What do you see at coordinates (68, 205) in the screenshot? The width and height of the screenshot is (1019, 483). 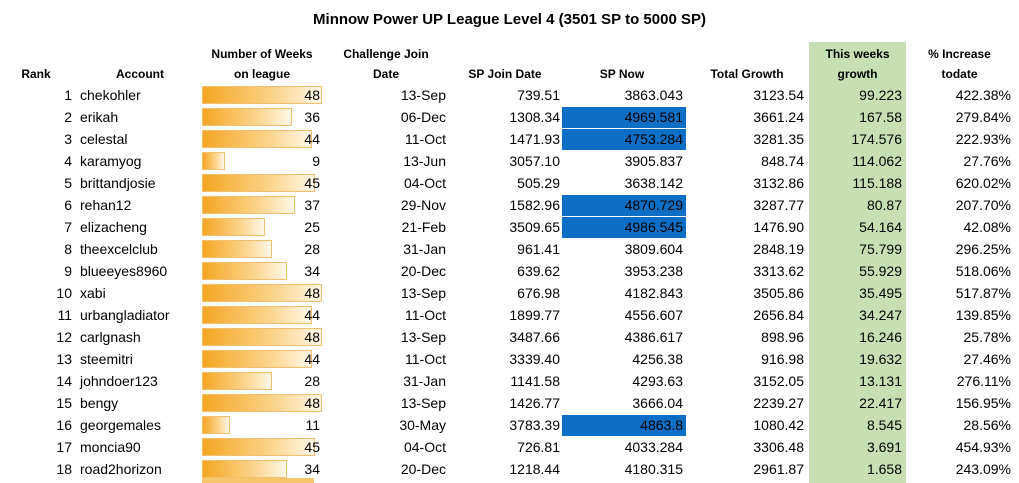 I see `rank-cell: 6` at bounding box center [68, 205].